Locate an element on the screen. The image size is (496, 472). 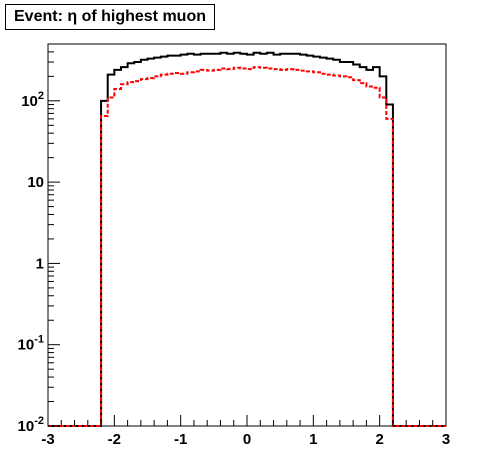
x-tick-label: -2 is located at coordinates (114, 439).